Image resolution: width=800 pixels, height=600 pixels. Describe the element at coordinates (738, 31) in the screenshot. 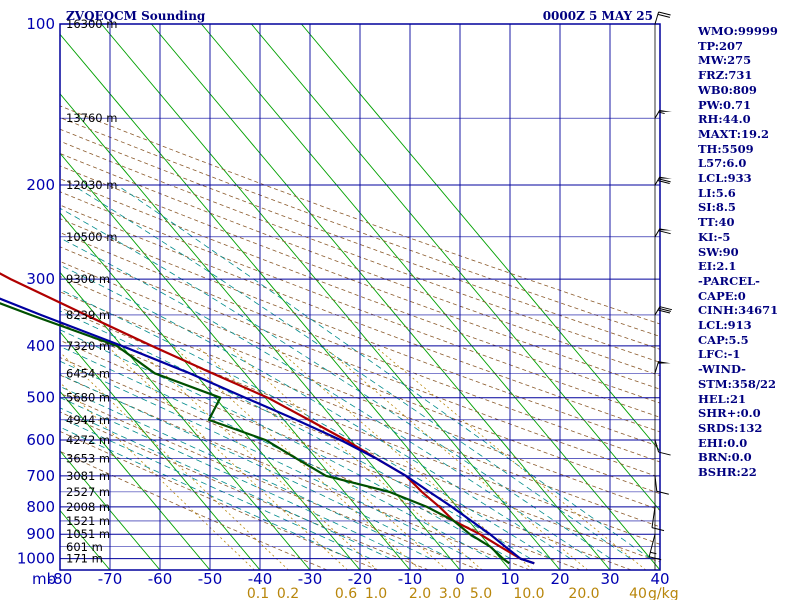

I see `index-item: WMO:99999` at that location.